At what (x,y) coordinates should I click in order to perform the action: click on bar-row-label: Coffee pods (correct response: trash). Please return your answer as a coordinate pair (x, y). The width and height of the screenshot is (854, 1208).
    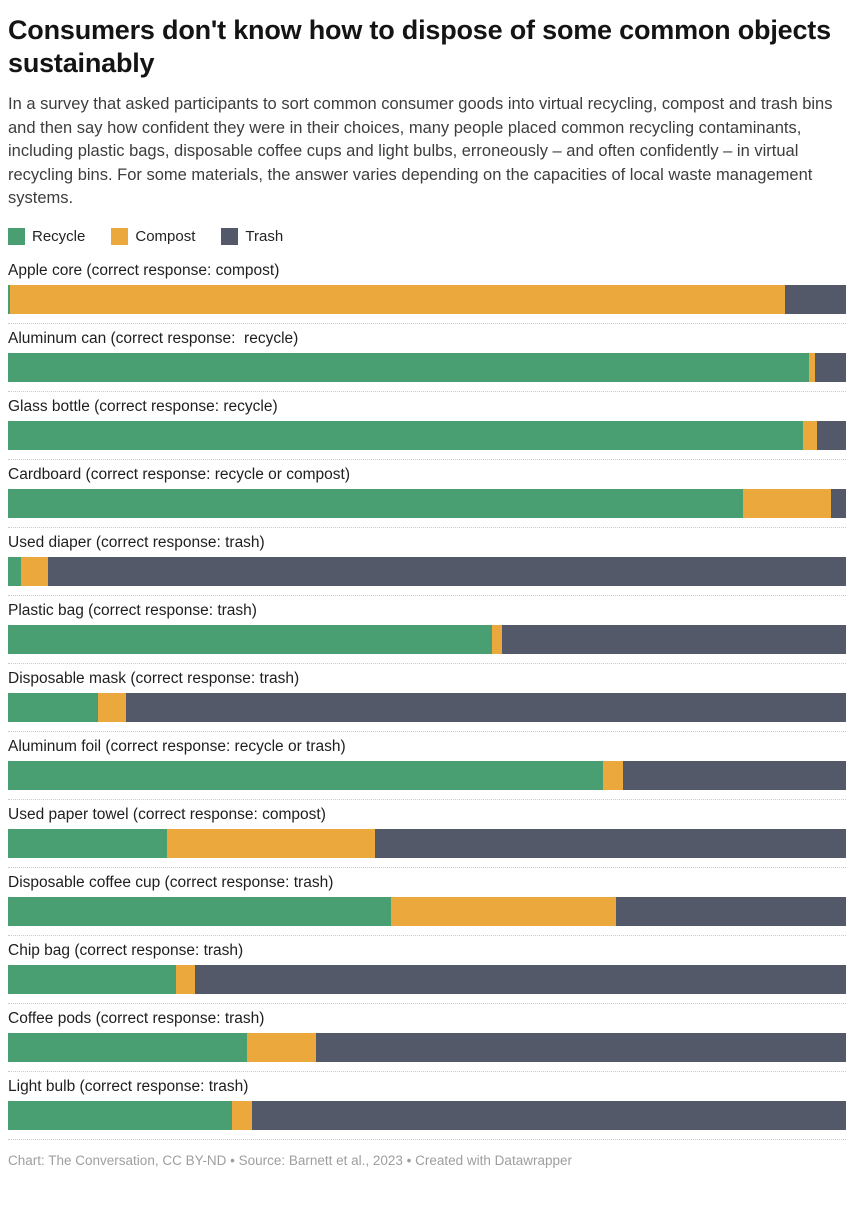
    Looking at the image, I should click on (136, 1018).